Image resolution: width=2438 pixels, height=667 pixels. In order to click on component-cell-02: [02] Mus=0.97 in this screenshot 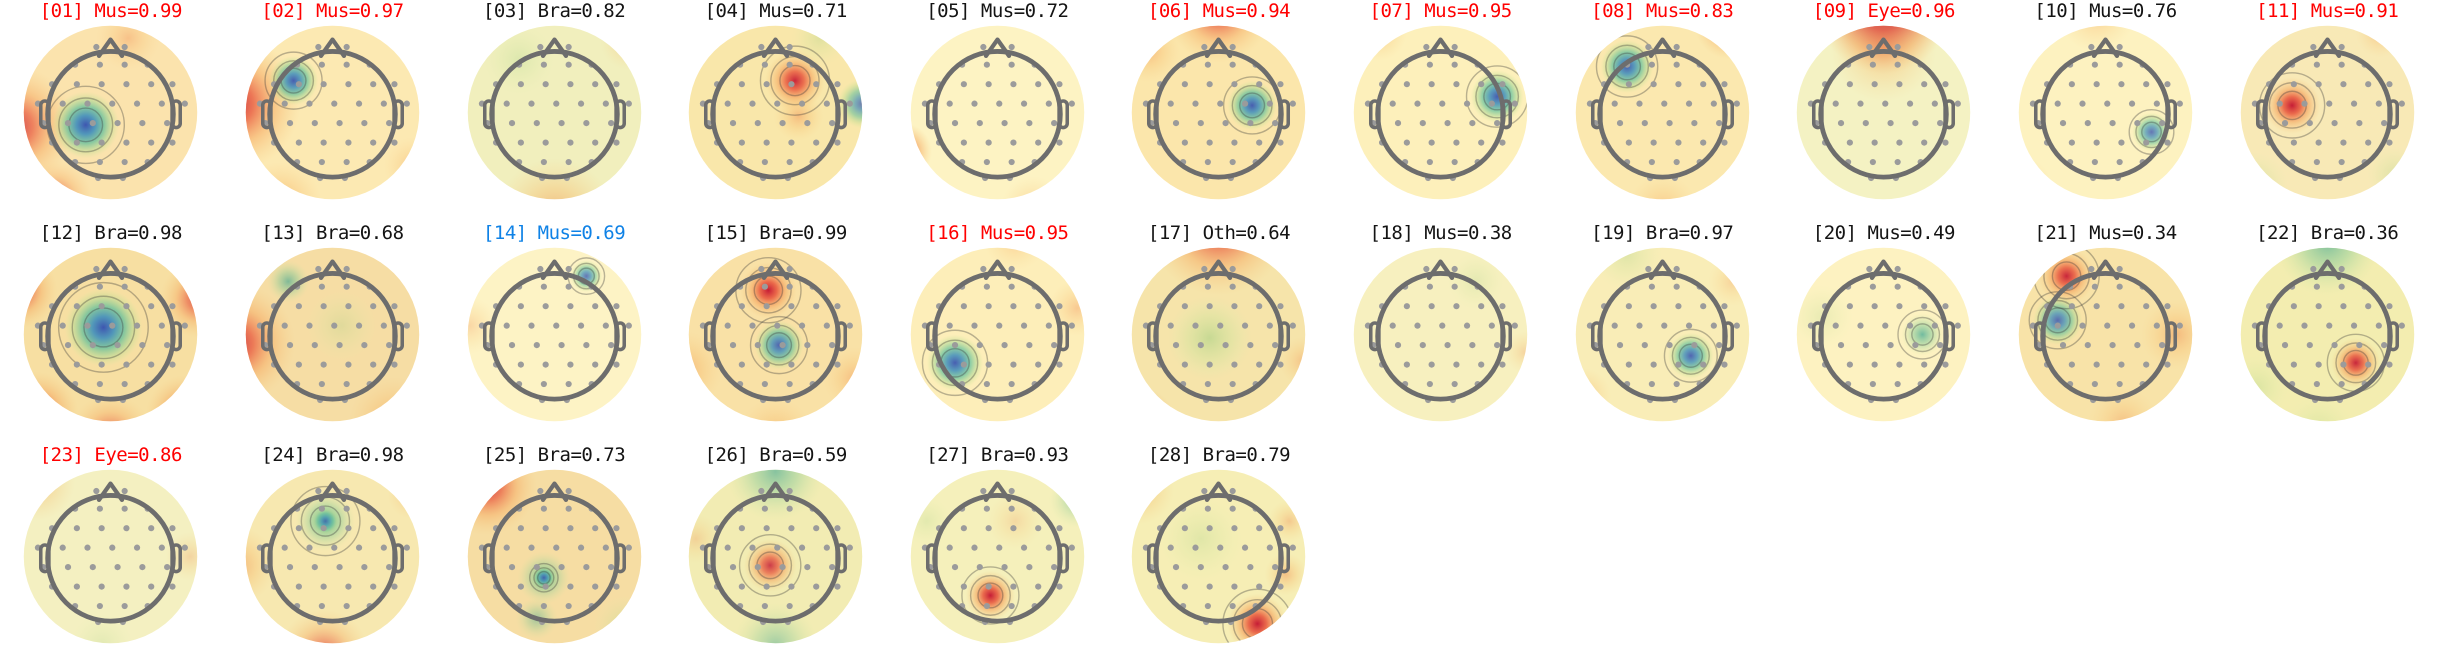, I will do `click(333, 111)`.